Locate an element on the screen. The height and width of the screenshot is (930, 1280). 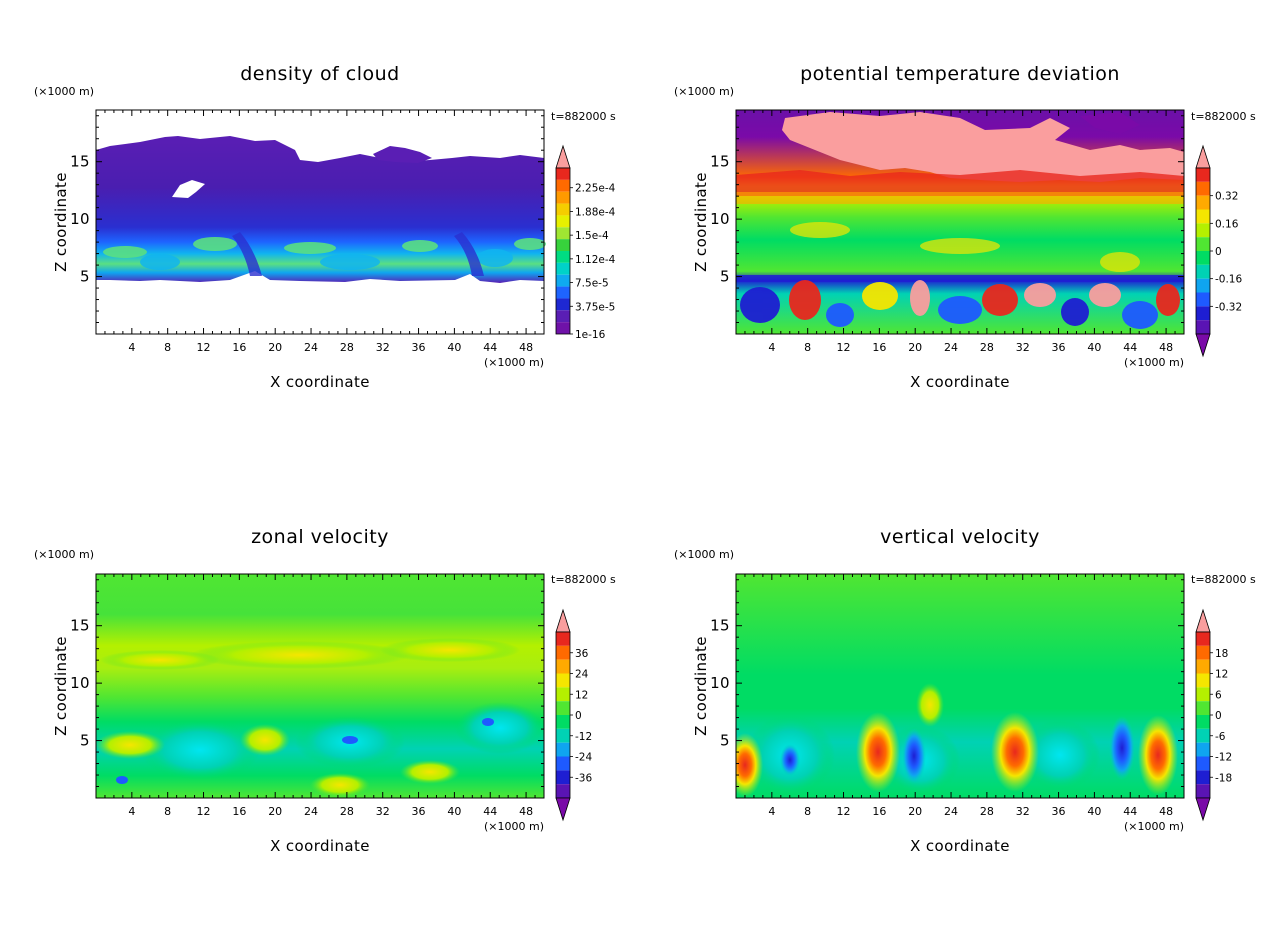
chart-title: vertical velocity is located at coordinates (960, 537).